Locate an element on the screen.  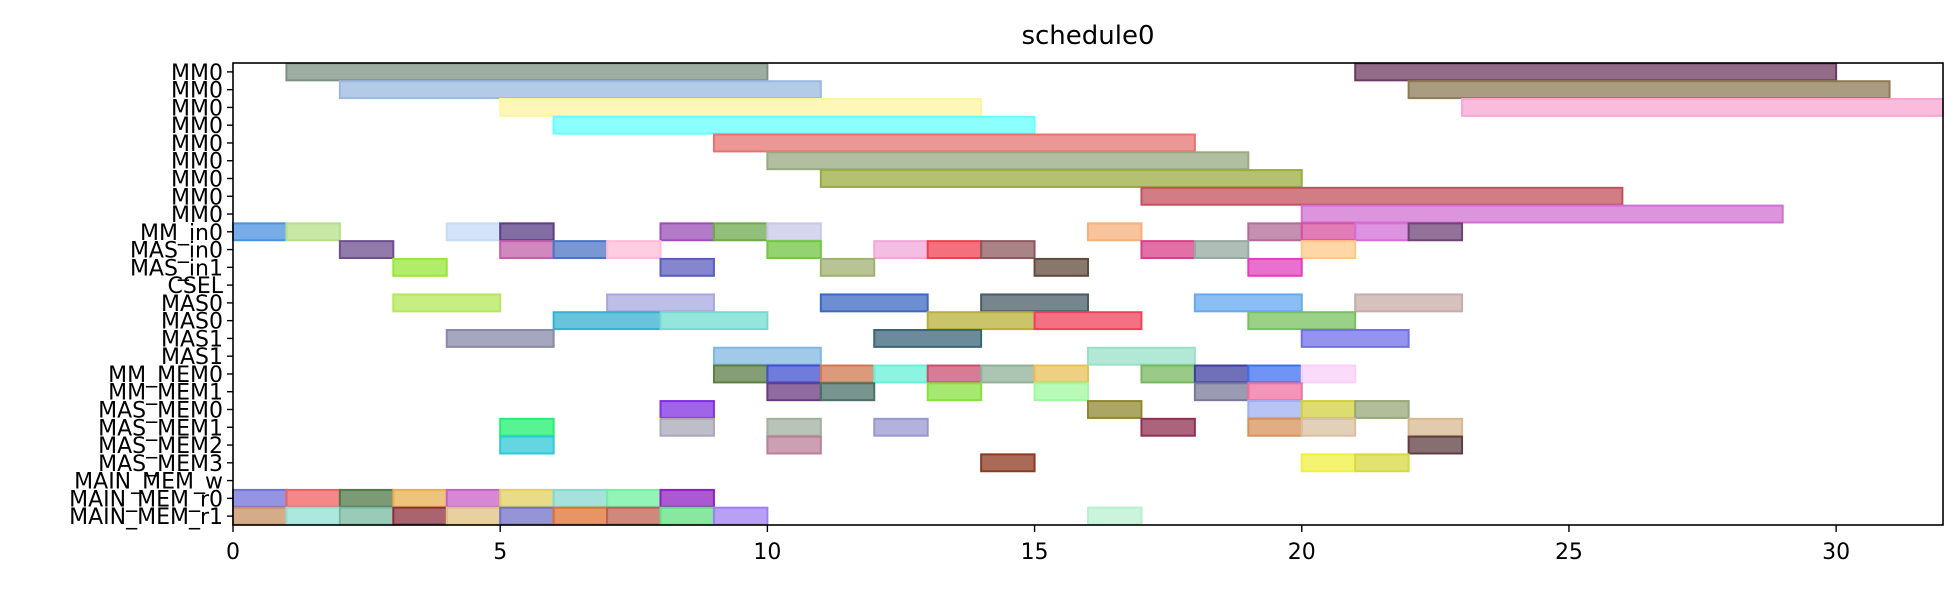
y-tick-label: MM_MEM1 is located at coordinates (165, 393).